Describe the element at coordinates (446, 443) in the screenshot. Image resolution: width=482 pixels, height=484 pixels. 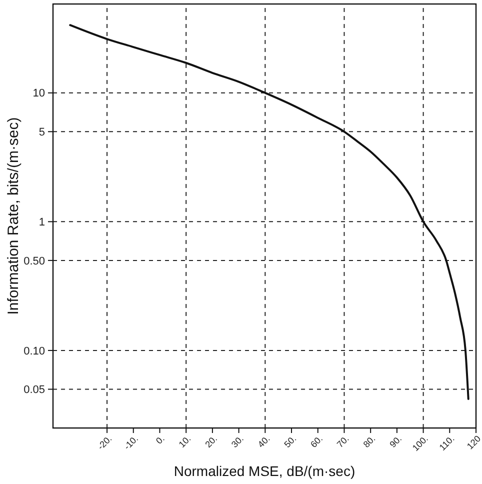
I see `x-tick-label: 110.` at that location.